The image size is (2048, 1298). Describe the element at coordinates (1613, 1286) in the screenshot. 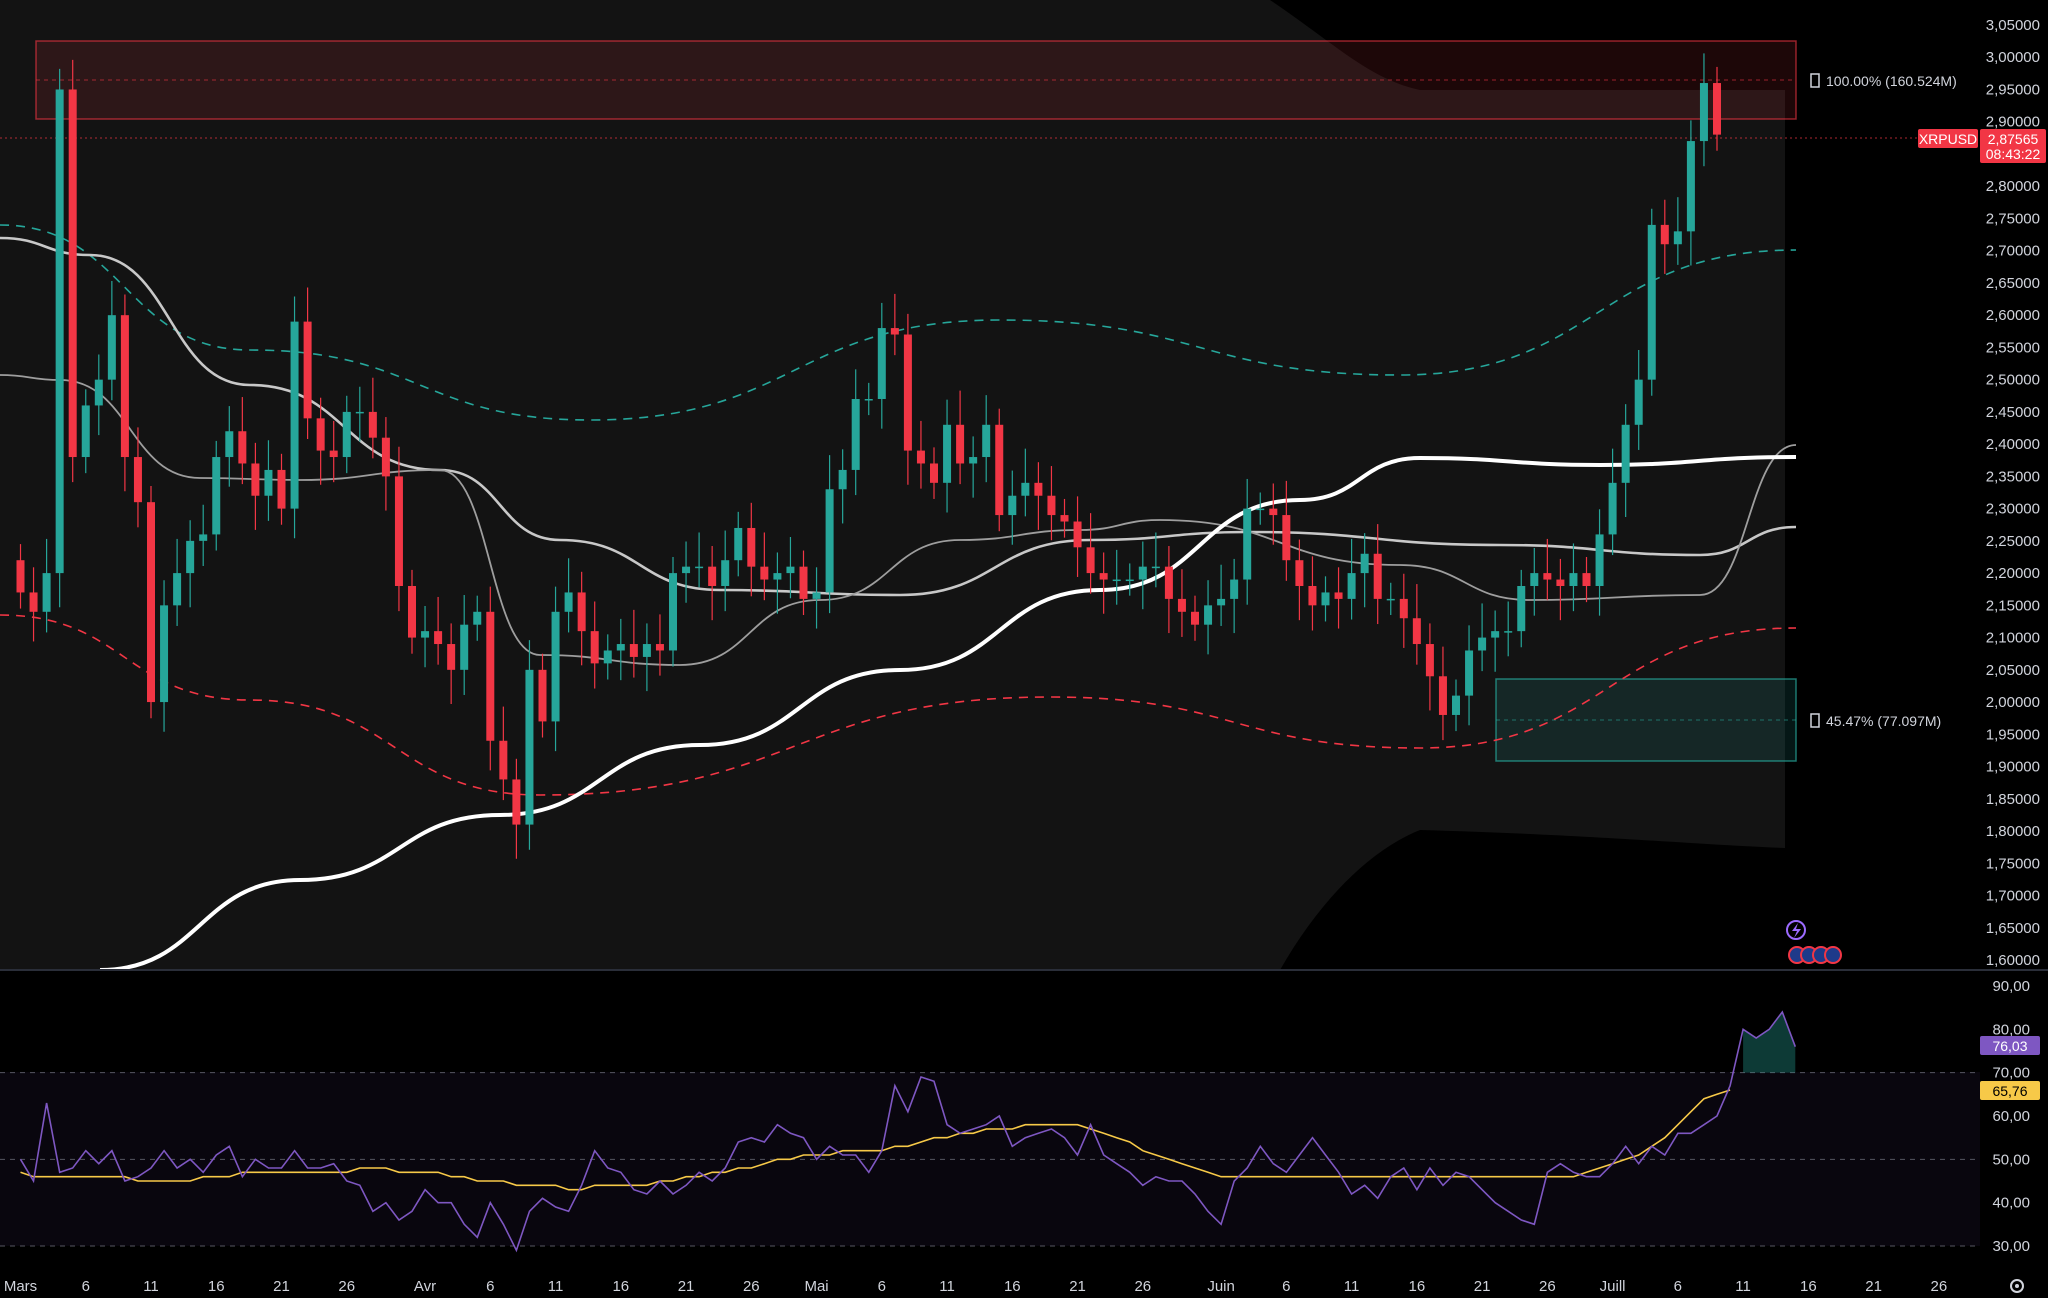

I see `time-tick-label: Juill` at that location.